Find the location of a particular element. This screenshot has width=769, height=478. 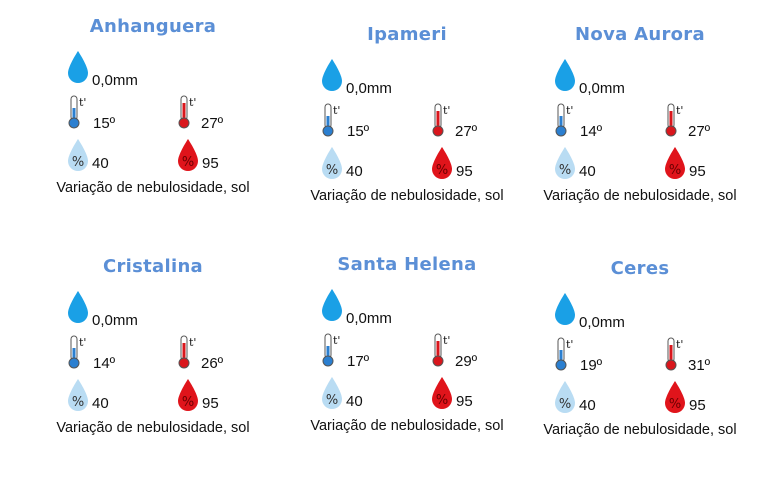

city-forecast-card: Nova Aurora 0,0mm t' 14º t' 27º % 40 % is located at coordinates (640, 129).